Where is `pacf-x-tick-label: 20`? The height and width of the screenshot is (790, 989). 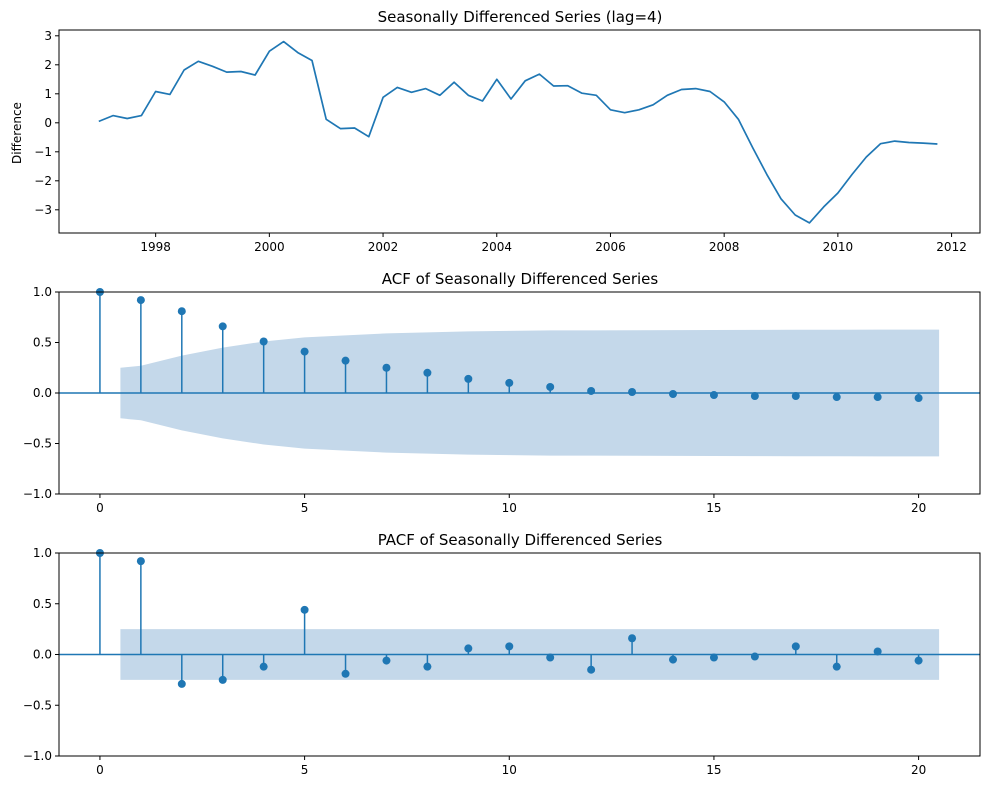 pacf-x-tick-label: 20 is located at coordinates (918, 770).